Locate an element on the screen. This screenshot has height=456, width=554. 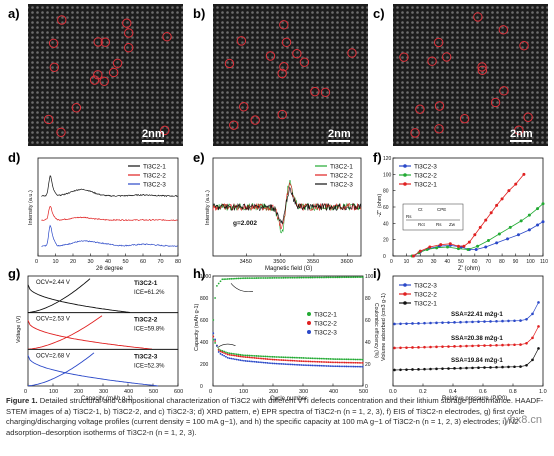
y-tick-label: 200 is located at coordinates (204, 365).